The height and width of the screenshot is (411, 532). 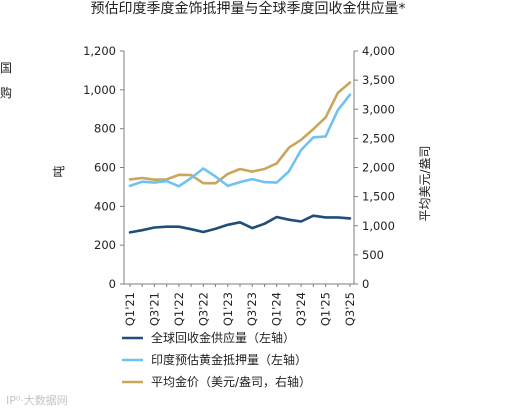 What do you see at coordinates (105, 129) in the screenshot?
I see `y-tick-label-left: 800` at bounding box center [105, 129].